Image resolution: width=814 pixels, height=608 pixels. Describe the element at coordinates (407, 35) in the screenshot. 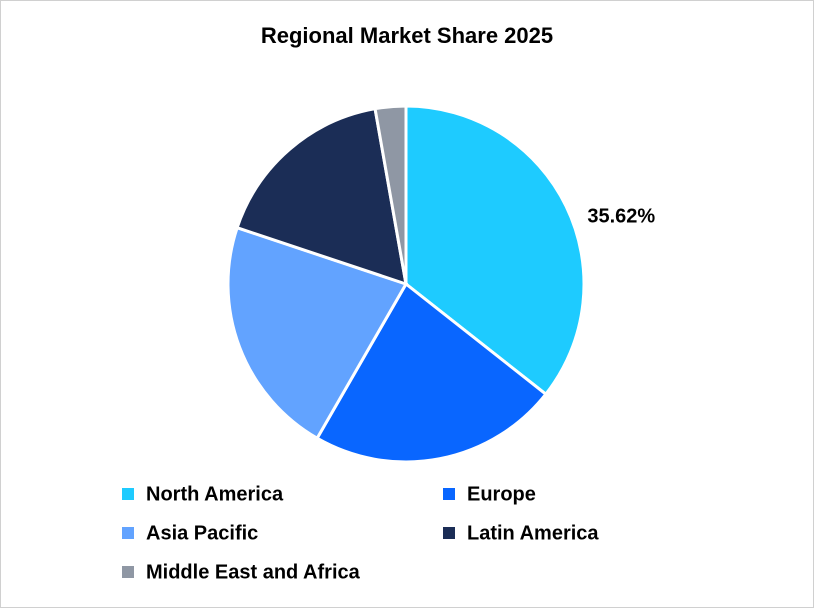

I see `chart-title: Regional Market Share 2025` at that location.